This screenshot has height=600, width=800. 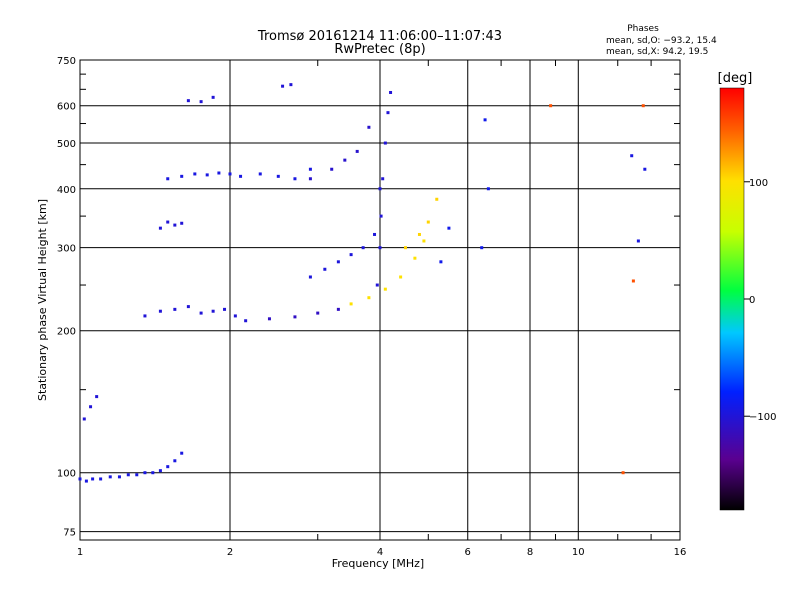 I want to click on y-tick-label: 600, so click(x=66, y=107).